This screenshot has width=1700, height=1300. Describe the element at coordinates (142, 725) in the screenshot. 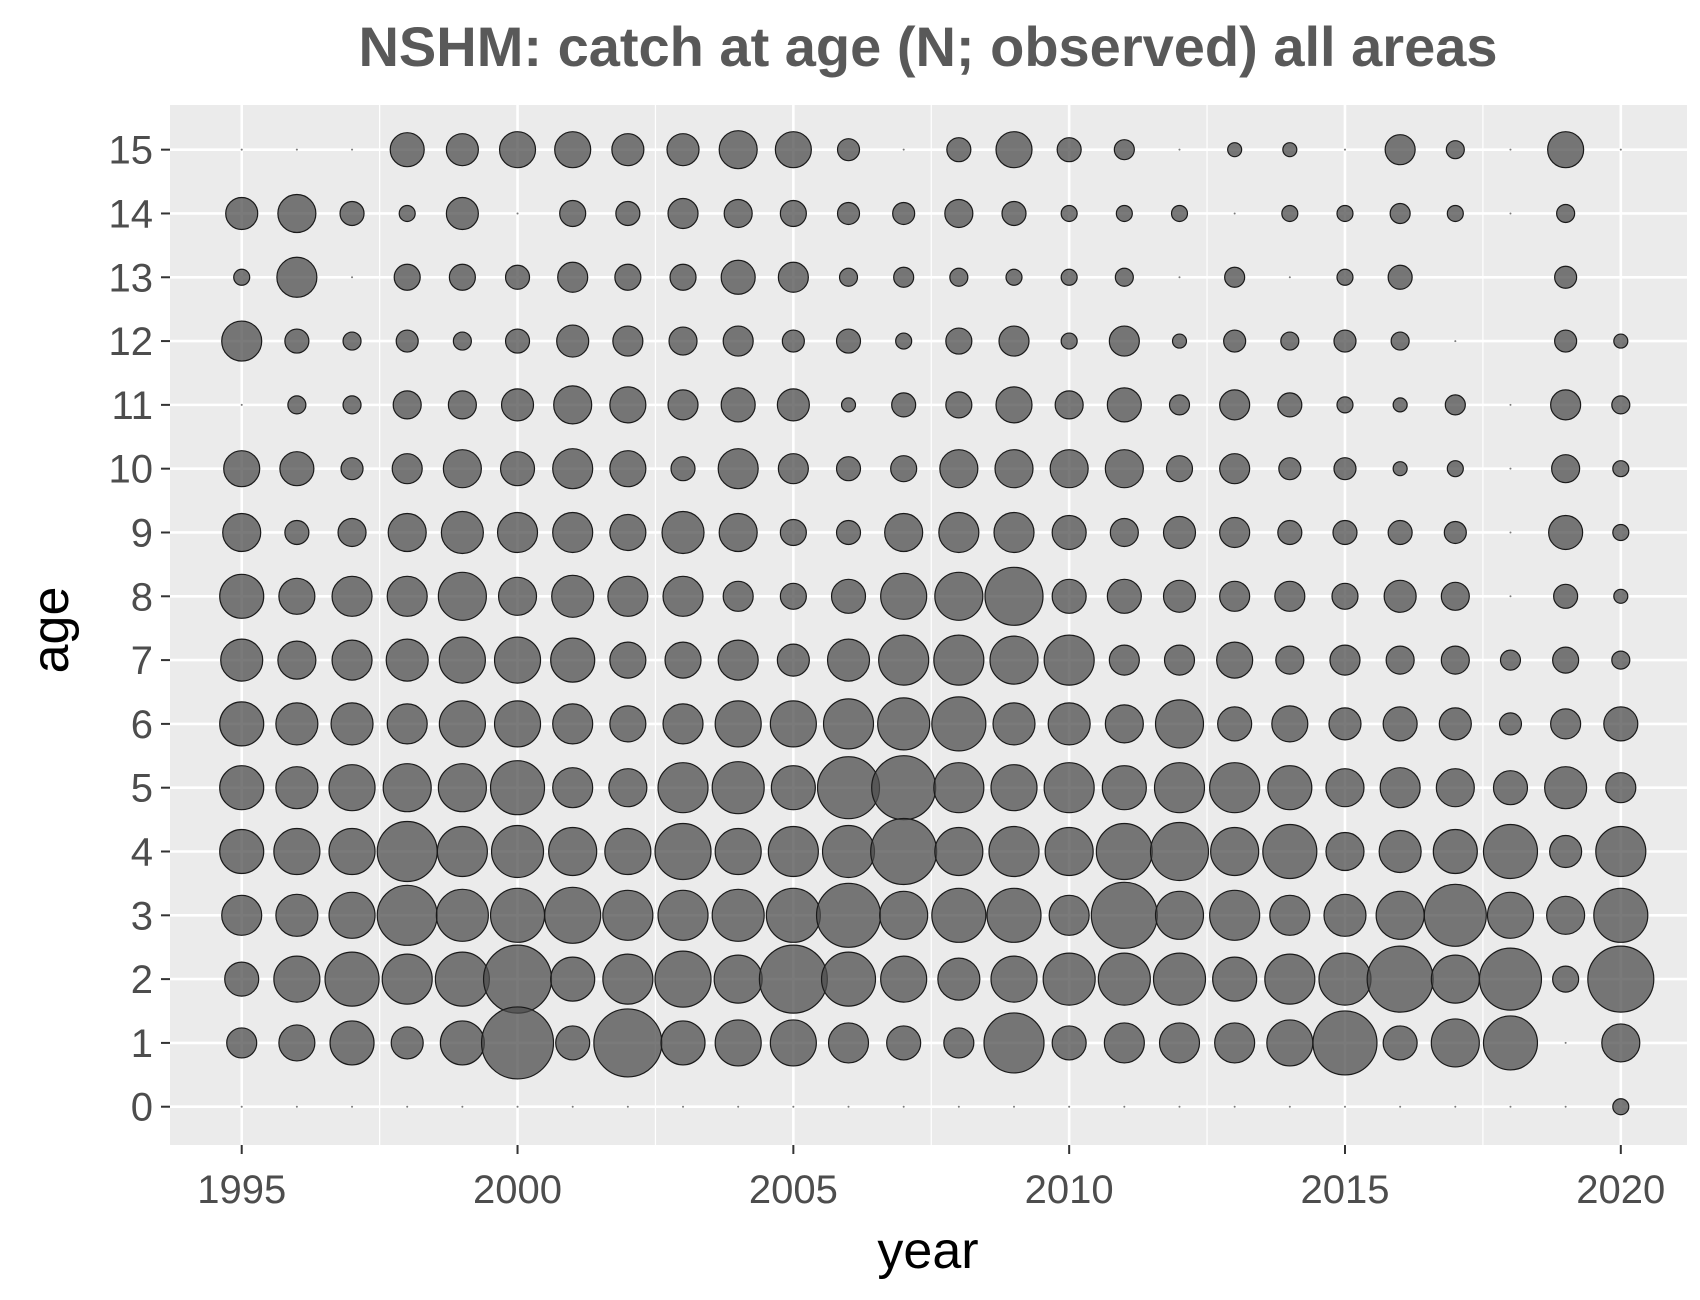

I see `y-tick-label: 6` at that location.